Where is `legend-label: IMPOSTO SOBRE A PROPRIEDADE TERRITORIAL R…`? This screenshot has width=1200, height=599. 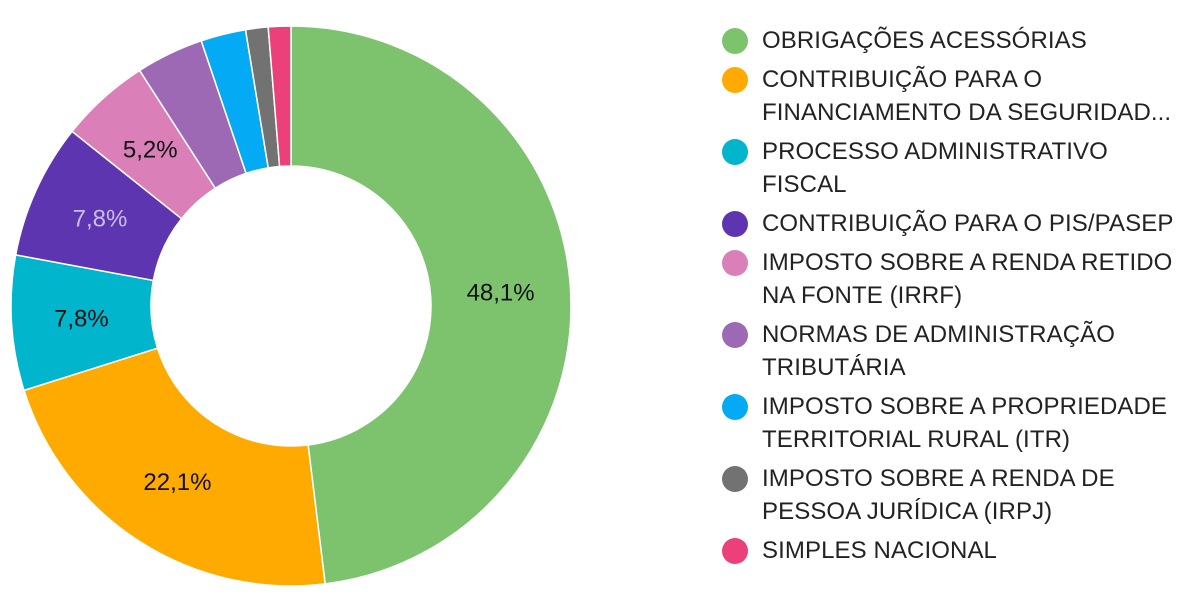 legend-label: IMPOSTO SOBRE A PROPRIEDADE TERRITORIAL R… is located at coordinates (964, 423).